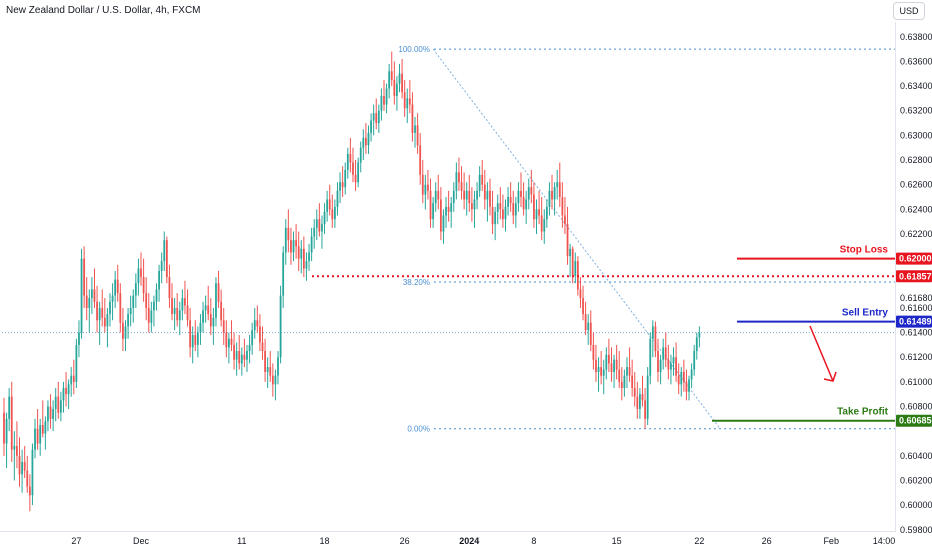 Image resolution: width=932 pixels, height=550 pixels. Describe the element at coordinates (915, 259) in the screenshot. I see `price-tag-label: 0.62000` at that location.